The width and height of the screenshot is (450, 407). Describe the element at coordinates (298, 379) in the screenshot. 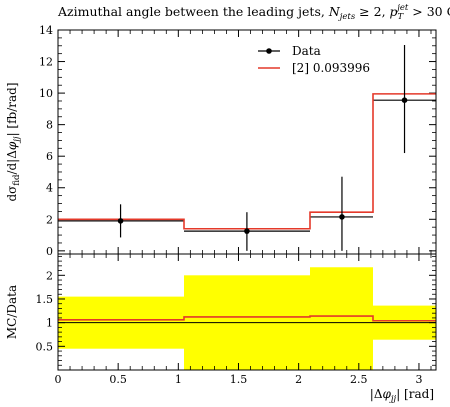

I see `x-tick-label: 2` at that location.